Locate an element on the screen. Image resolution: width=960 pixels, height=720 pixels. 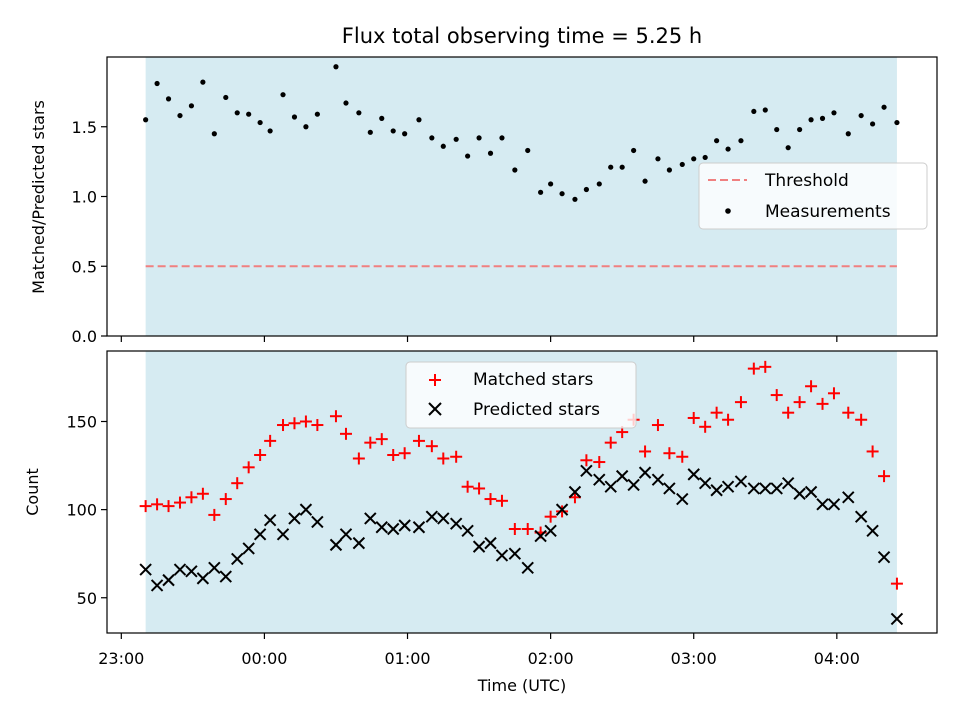
x-tick-label: 00:00 is located at coordinates (264, 658).